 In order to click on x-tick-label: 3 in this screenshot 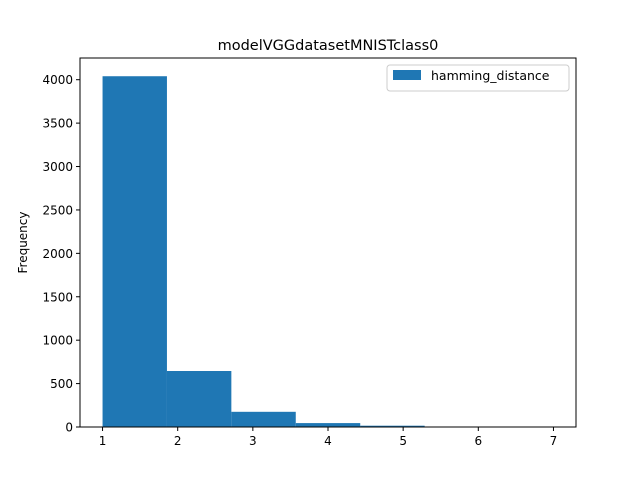, I will do `click(253, 441)`.